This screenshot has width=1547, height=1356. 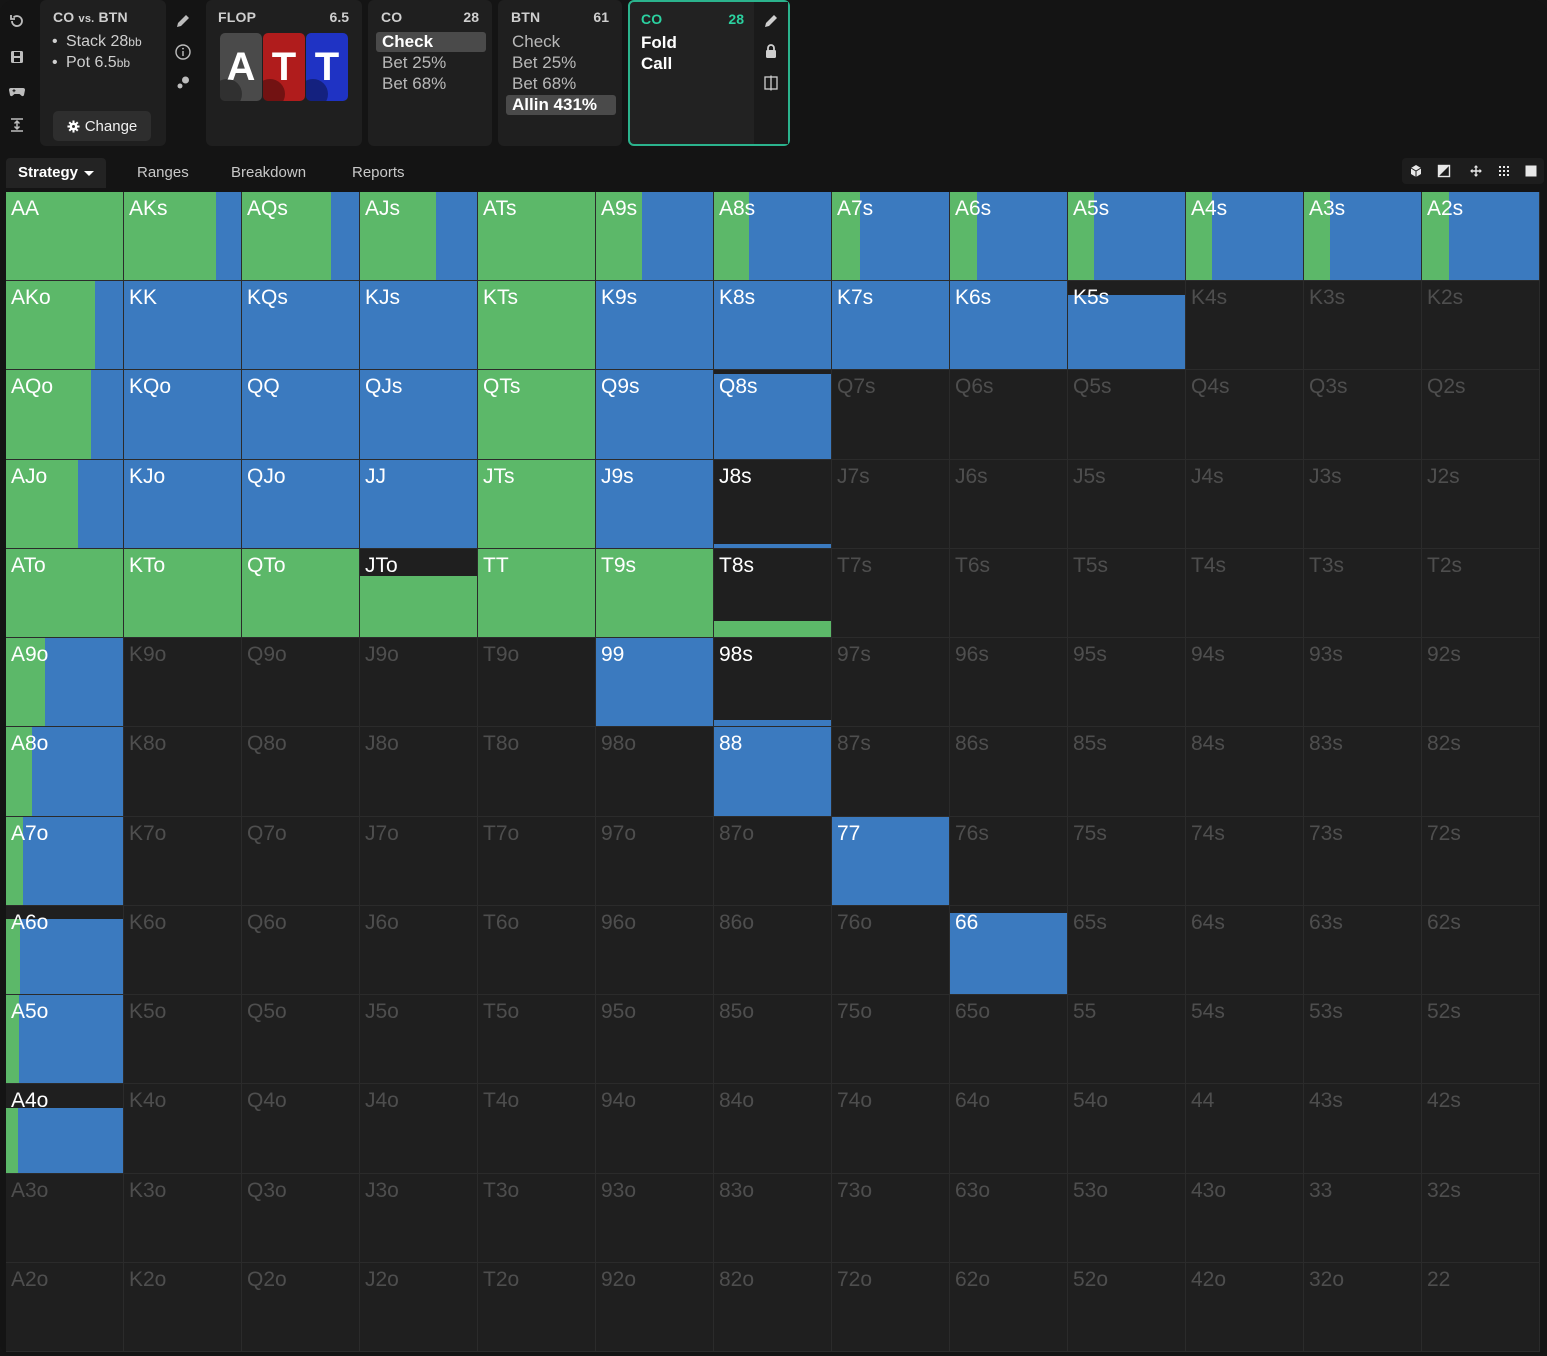 What do you see at coordinates (771, 21) in the screenshot?
I see `pencil-icon` at bounding box center [771, 21].